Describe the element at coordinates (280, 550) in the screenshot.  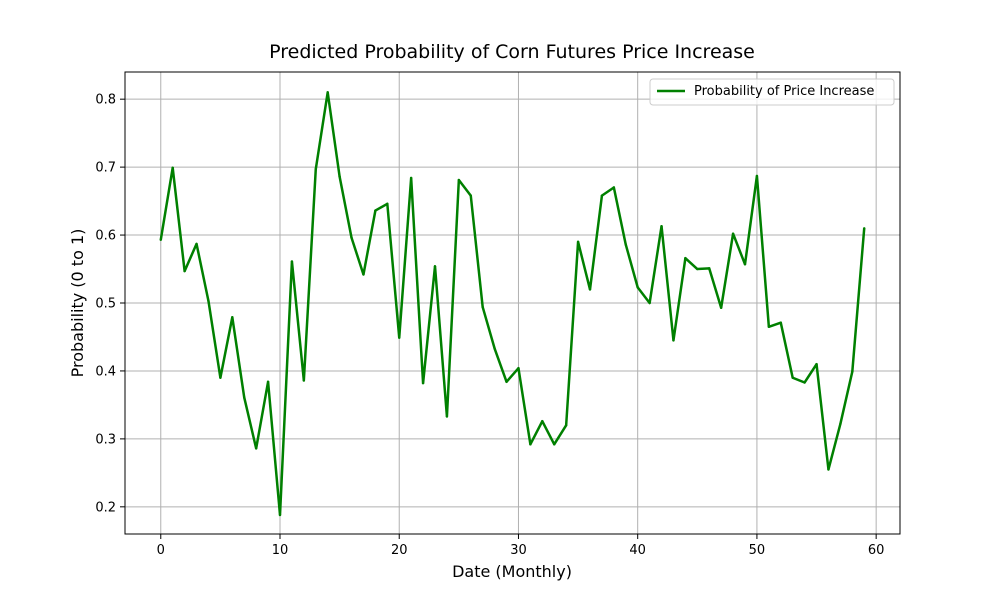
I see `x-tick-label: 10` at that location.